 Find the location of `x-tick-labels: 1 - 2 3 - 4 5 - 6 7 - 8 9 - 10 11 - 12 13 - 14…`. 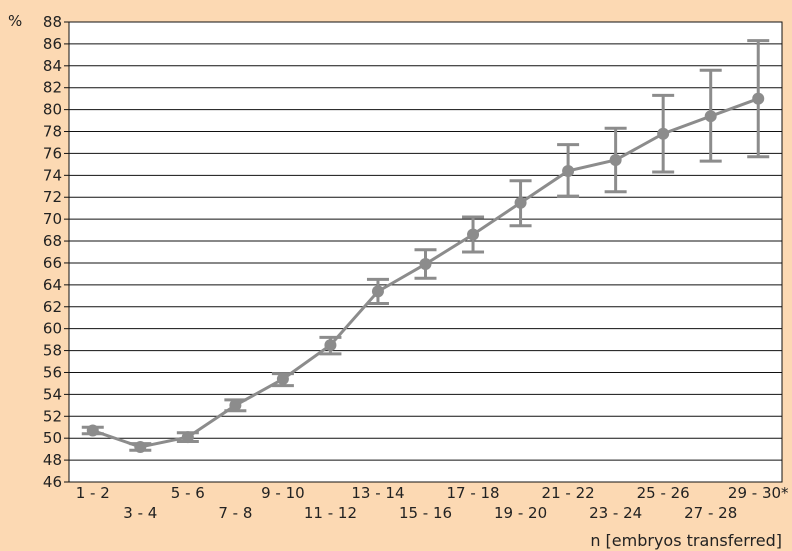

x-tick-labels: 1 - 2 3 - 4 5 - 6 7 - 8 9 - 10 11 - 12 13 - 14… is located at coordinates (432, 503).